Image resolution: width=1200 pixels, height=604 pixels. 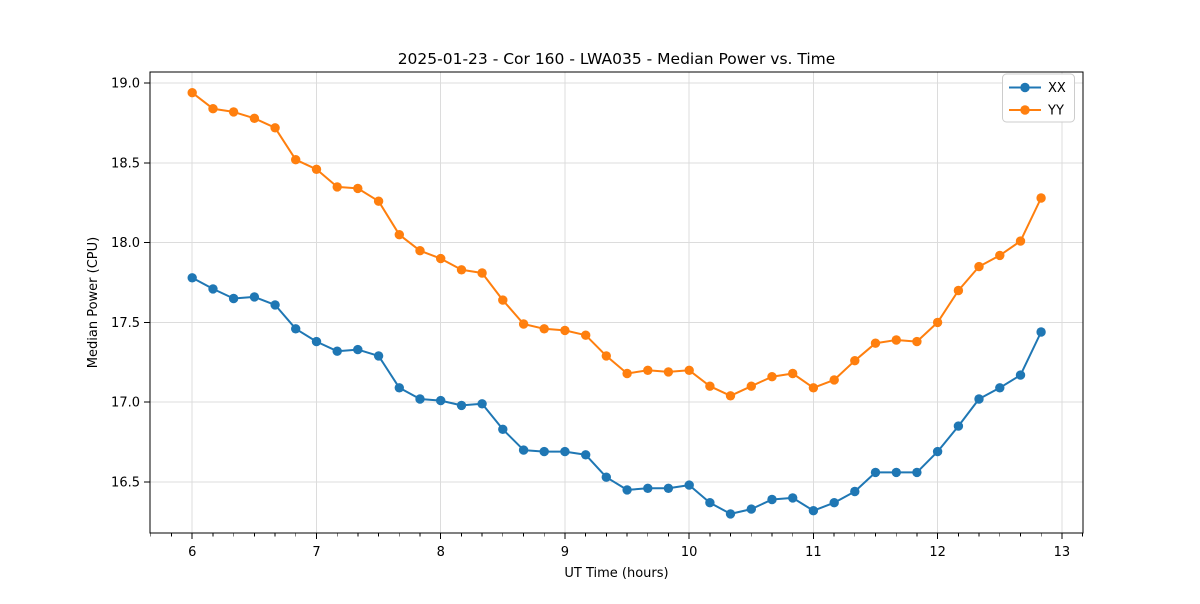 I want to click on y-tick-label-19: 19.0, so click(x=125, y=84).